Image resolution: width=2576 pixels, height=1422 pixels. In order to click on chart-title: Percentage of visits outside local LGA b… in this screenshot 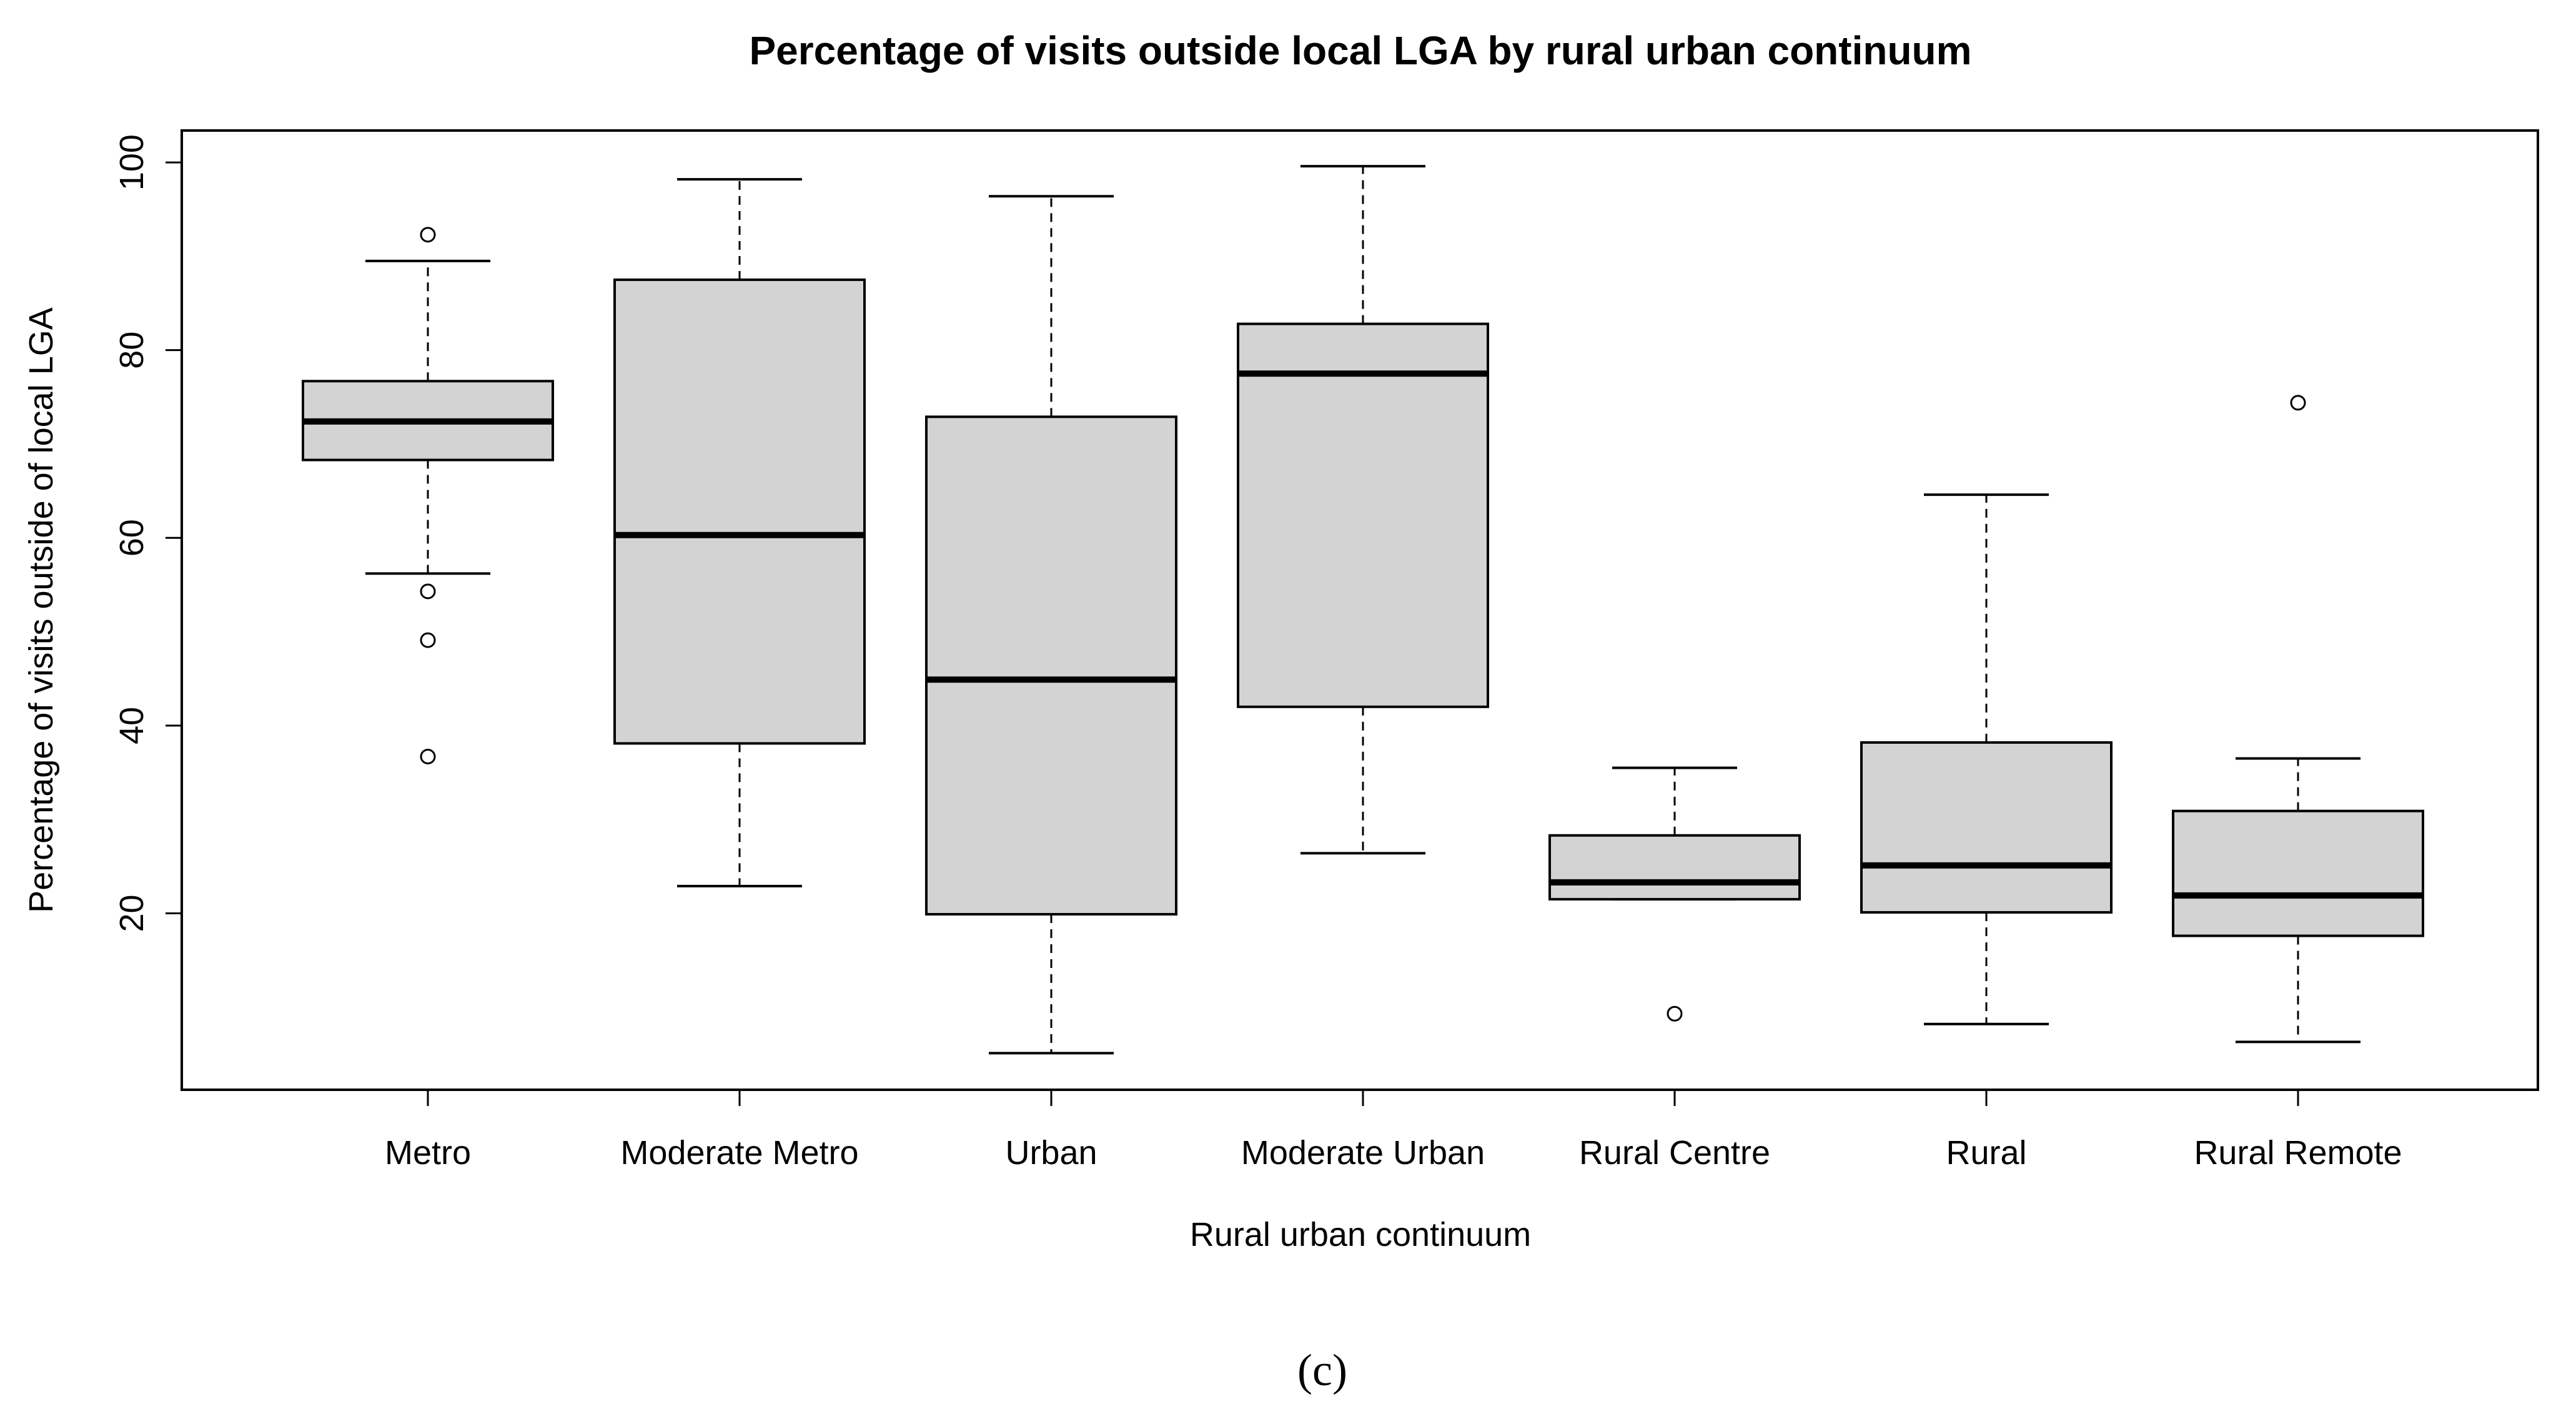, I will do `click(1360, 50)`.